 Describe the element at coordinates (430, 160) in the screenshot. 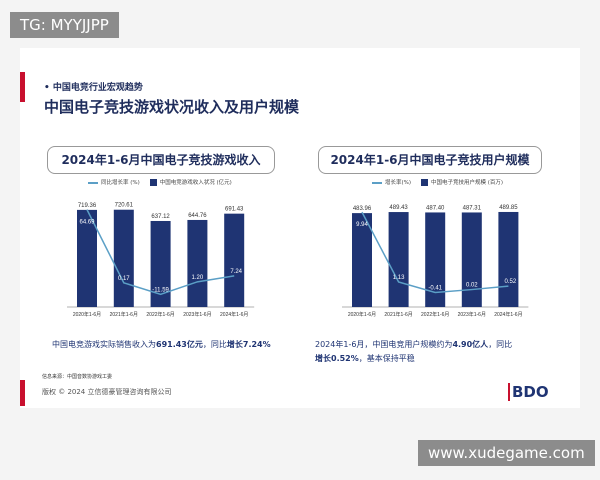

I see `chart-title-users: 2024年1-6月中国电子竞技用户规模` at that location.